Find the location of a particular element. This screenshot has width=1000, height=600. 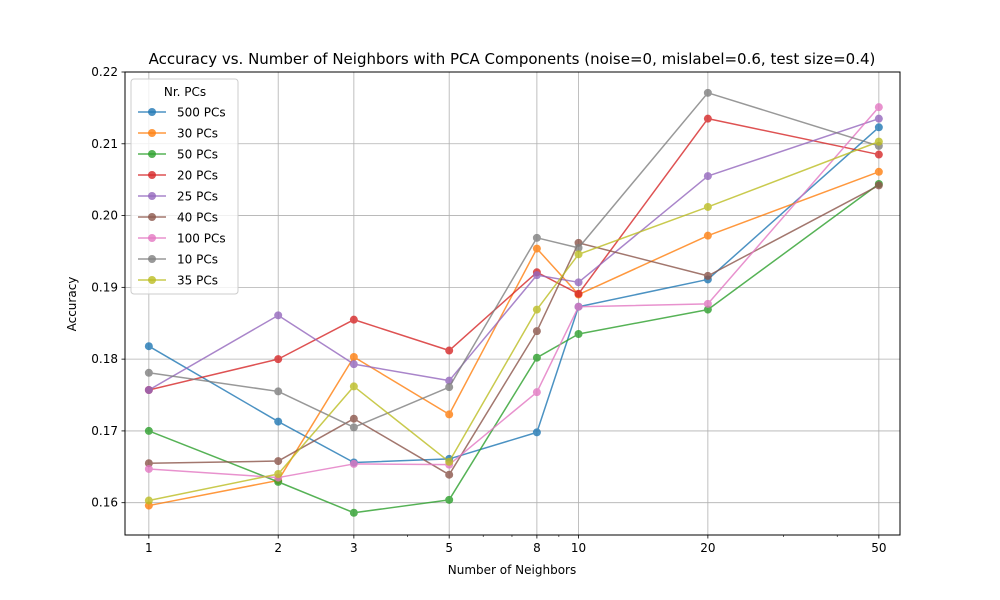

x-tick-label: 20 is located at coordinates (707, 548).